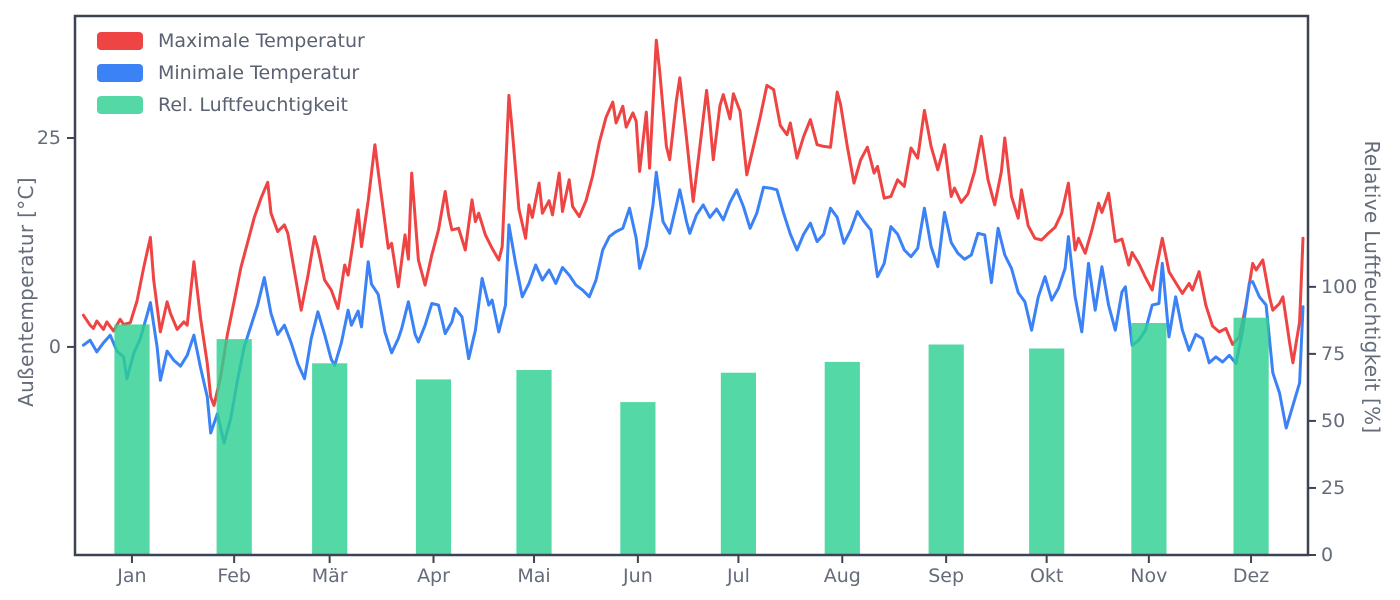 The image size is (1400, 600). What do you see at coordinates (261, 41) in the screenshot?
I see `legend-label: Maximale Temperatur` at bounding box center [261, 41].